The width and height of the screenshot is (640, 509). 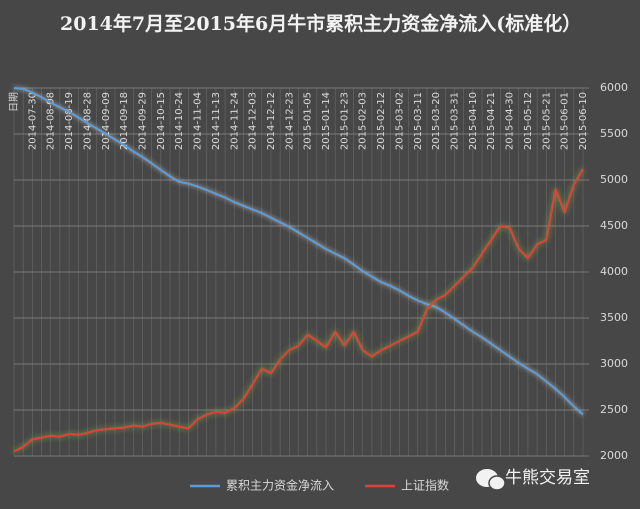 I want to click on chart-title: 2014年7月至2015年6月牛市累积主力资金净流入(标准化）, so click(x=321, y=24).